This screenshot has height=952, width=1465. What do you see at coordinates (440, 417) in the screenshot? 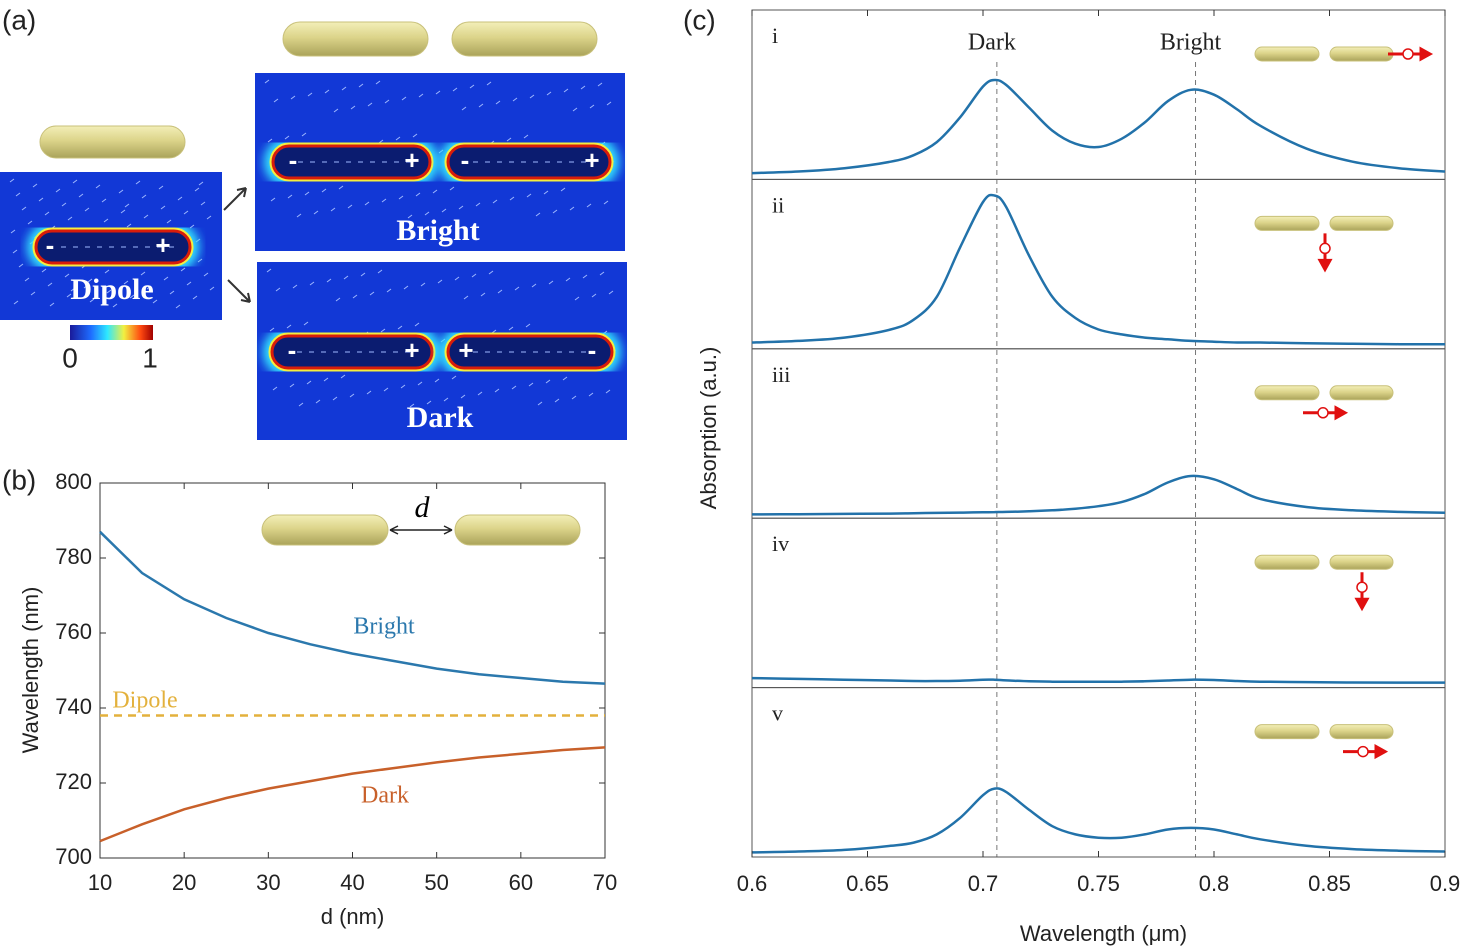
I see `map-label: Dark` at bounding box center [440, 417].